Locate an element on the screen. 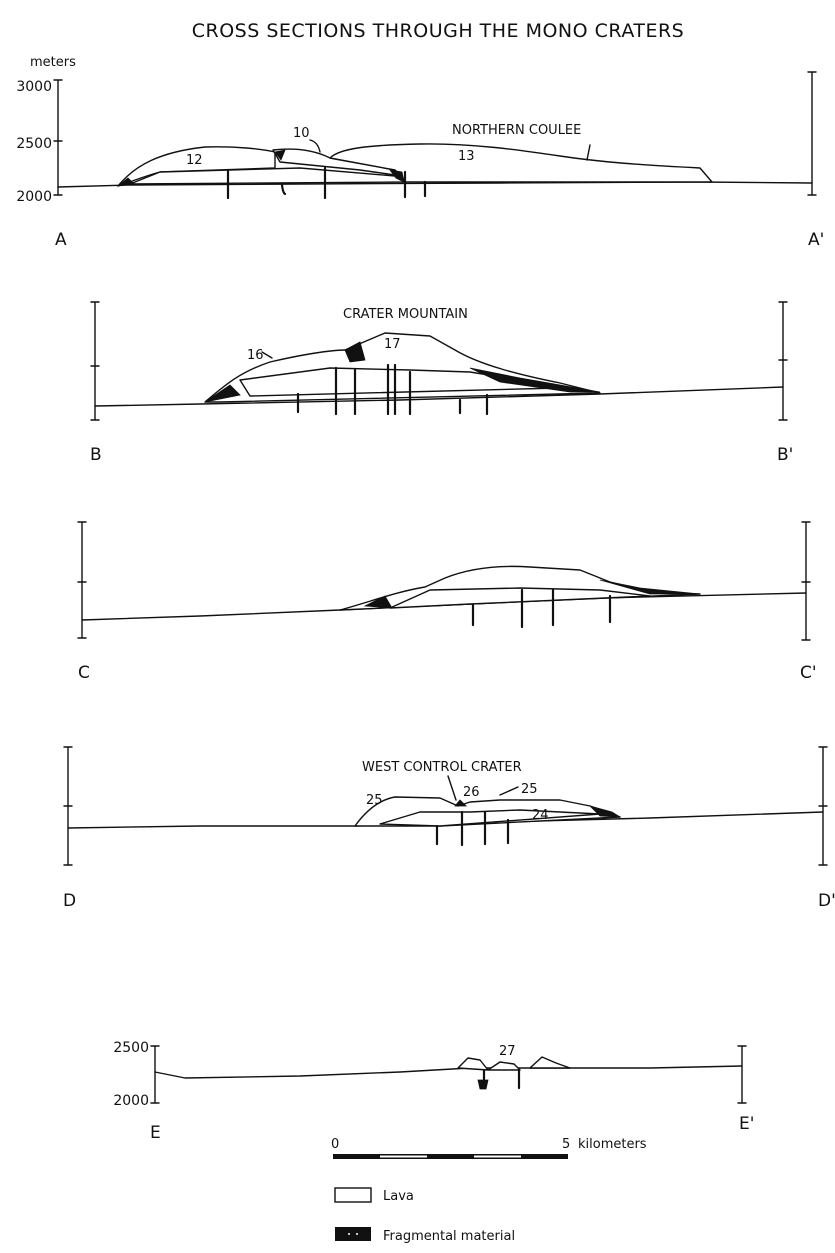 Image resolution: width=835 pixels, height=1253 pixels. tick-2000: 2000 is located at coordinates (34, 197).